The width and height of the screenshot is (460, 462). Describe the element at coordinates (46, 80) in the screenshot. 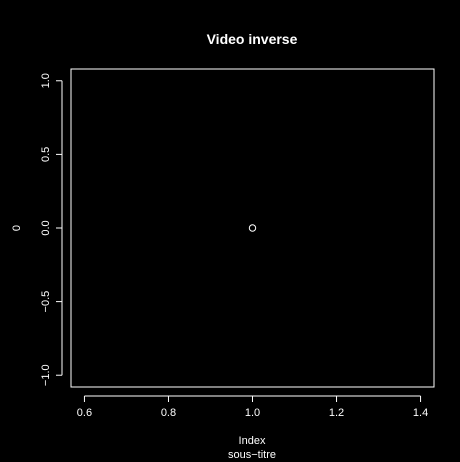

I see `y-tick-label: 1.0` at that location.